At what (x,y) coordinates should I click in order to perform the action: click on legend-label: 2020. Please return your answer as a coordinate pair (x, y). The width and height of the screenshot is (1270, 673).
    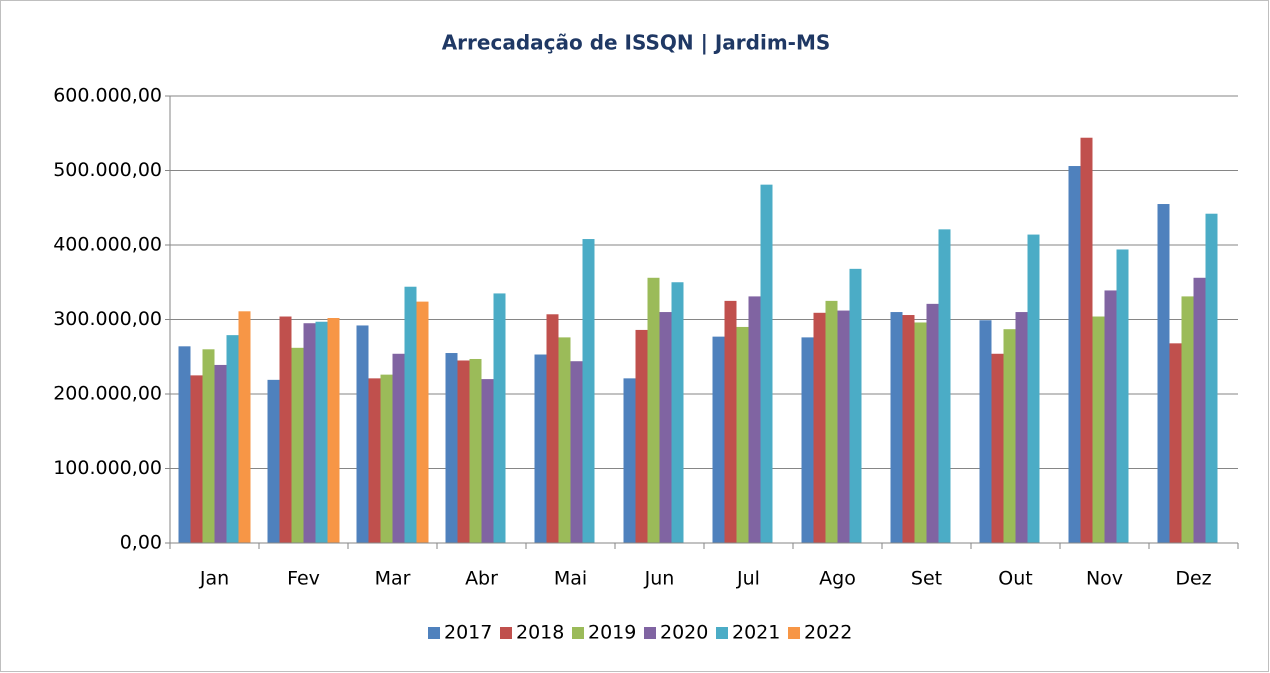
    Looking at the image, I should click on (684, 633).